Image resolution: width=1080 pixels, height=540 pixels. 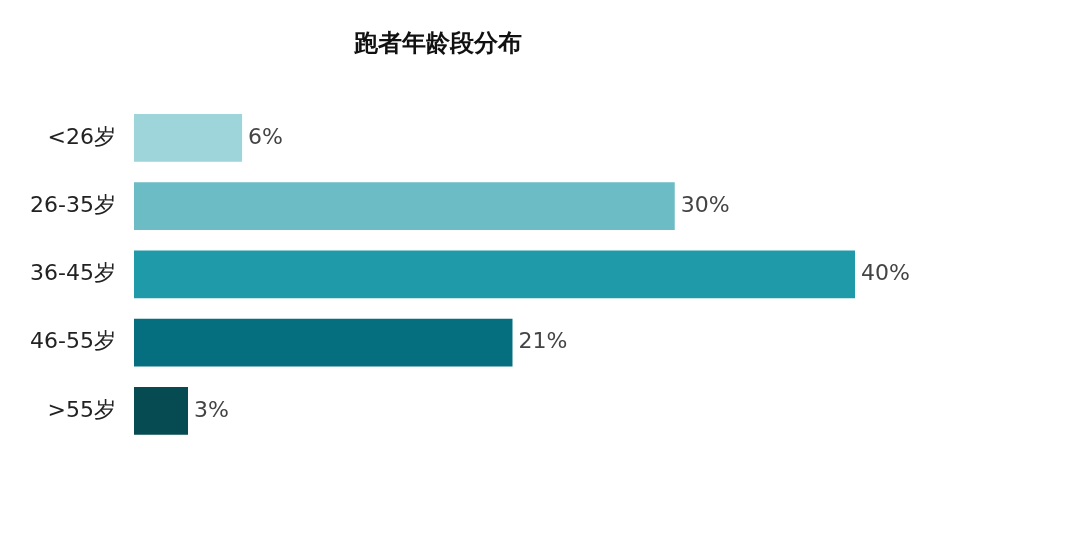 I want to click on y-tick-label: <26岁, so click(x=81, y=136).